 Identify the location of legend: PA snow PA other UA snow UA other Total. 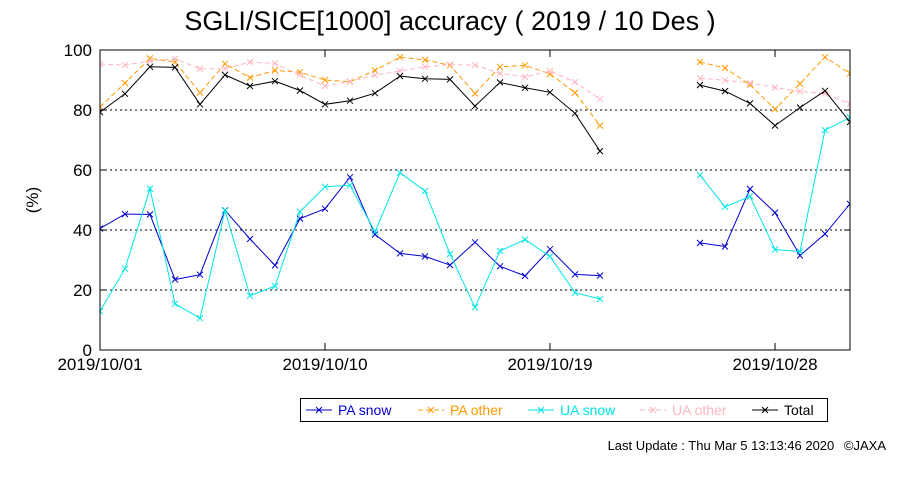
(560, 410).